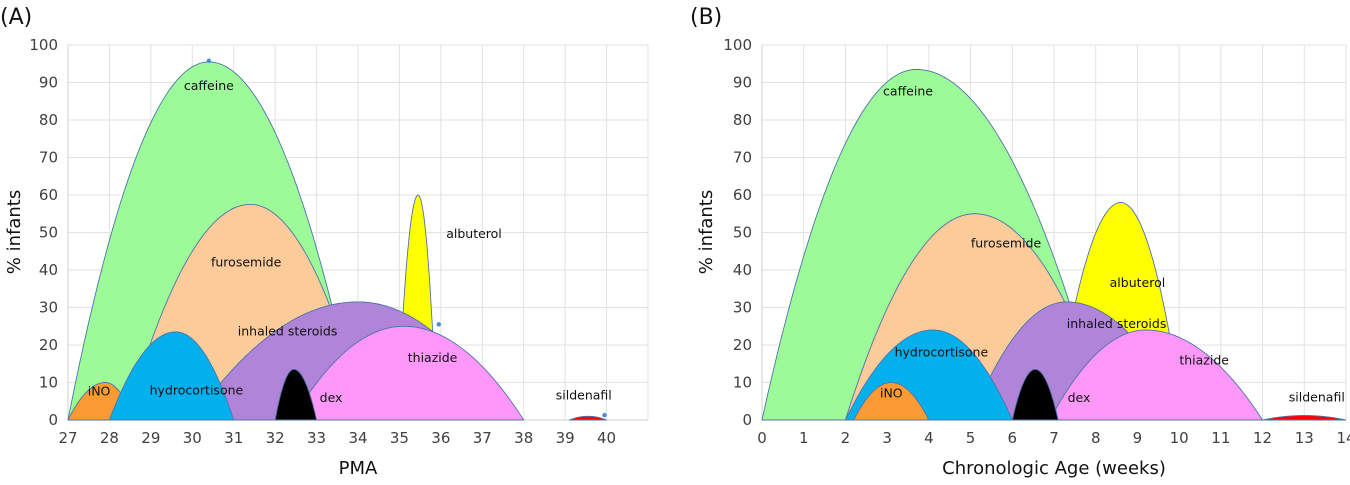  I want to click on x-tick-label: 36, so click(440, 438).